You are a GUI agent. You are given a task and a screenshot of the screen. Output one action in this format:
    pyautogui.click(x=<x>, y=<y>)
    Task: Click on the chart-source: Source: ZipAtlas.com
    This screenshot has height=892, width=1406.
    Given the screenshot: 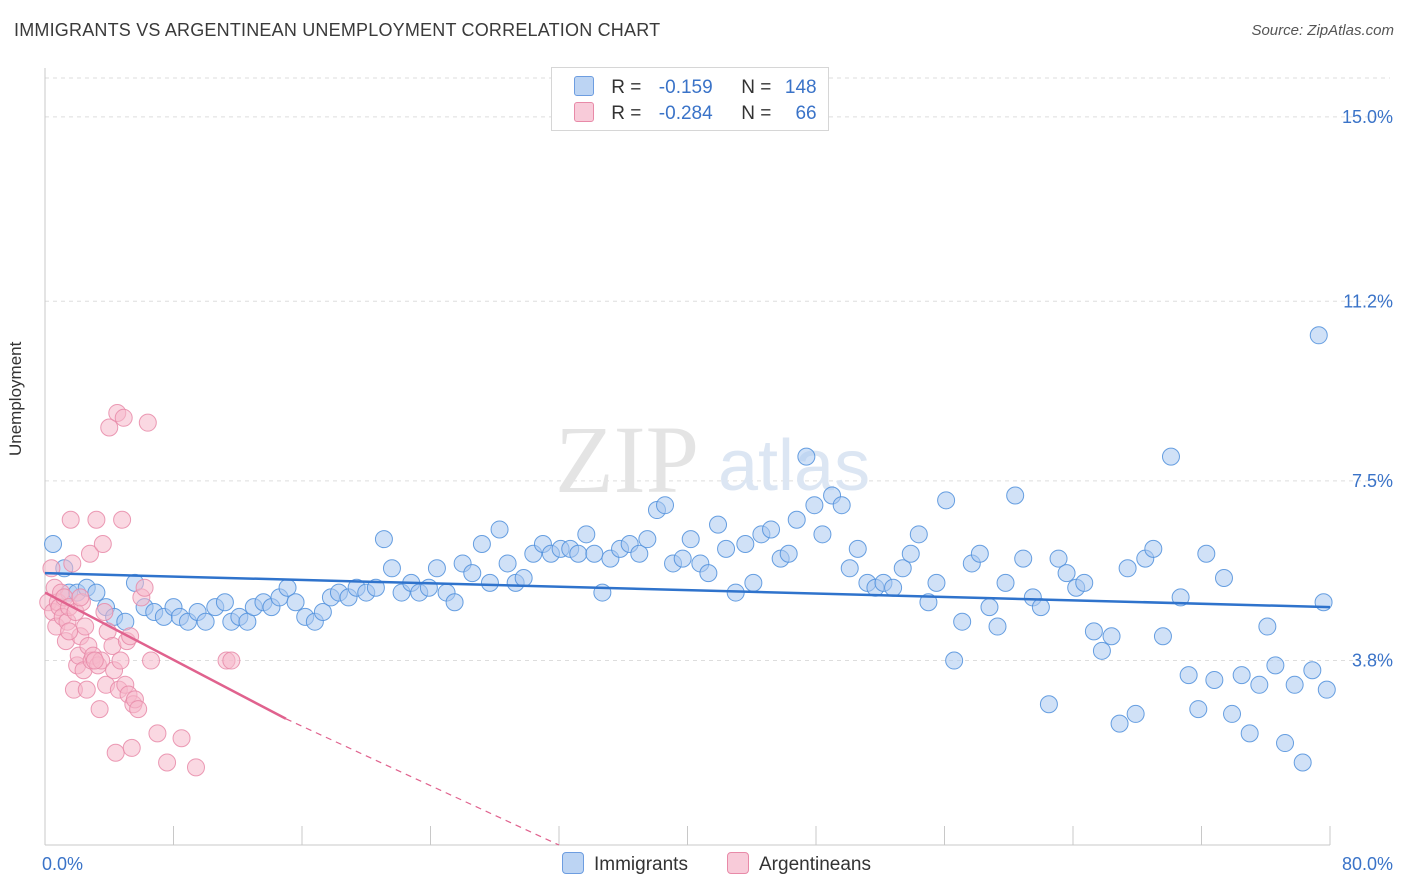 What is the action you would take?
    pyautogui.click(x=1322, y=30)
    